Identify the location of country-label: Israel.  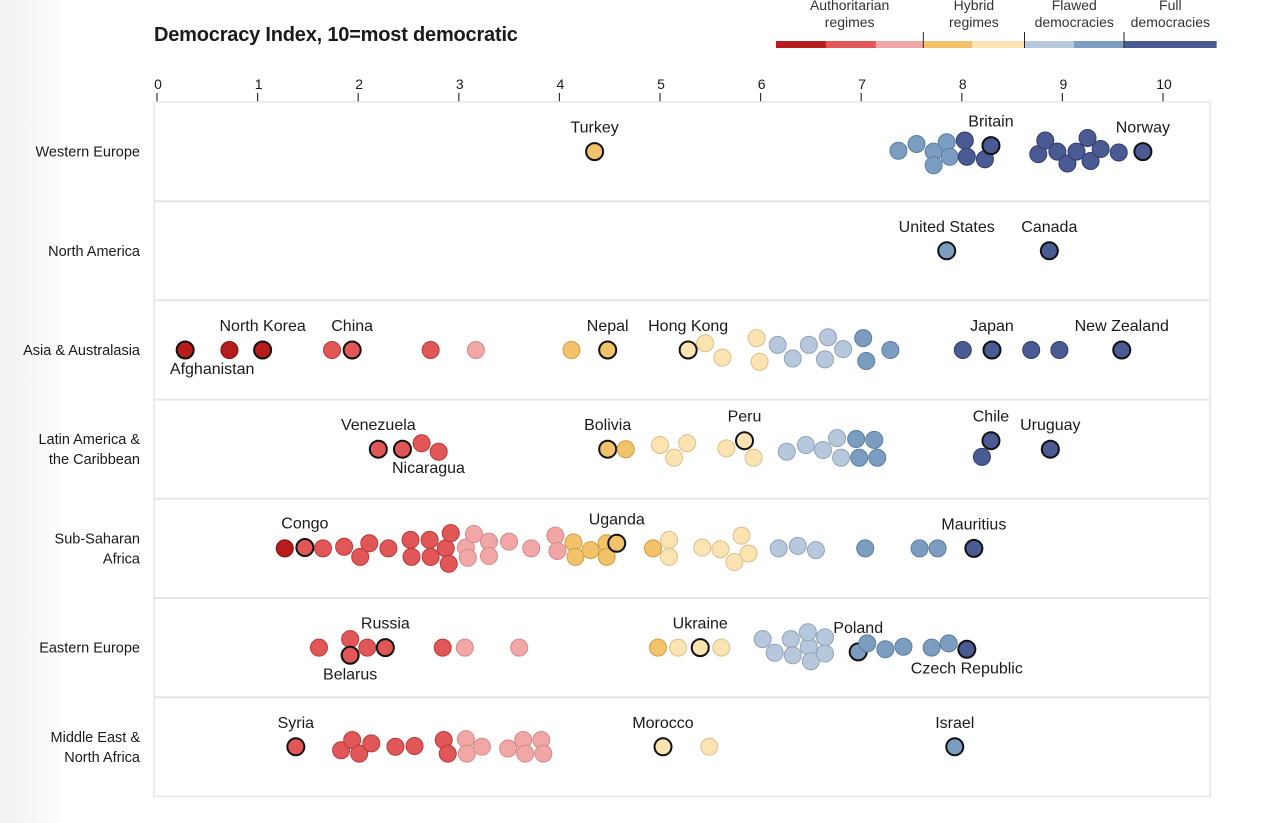
(954, 723).